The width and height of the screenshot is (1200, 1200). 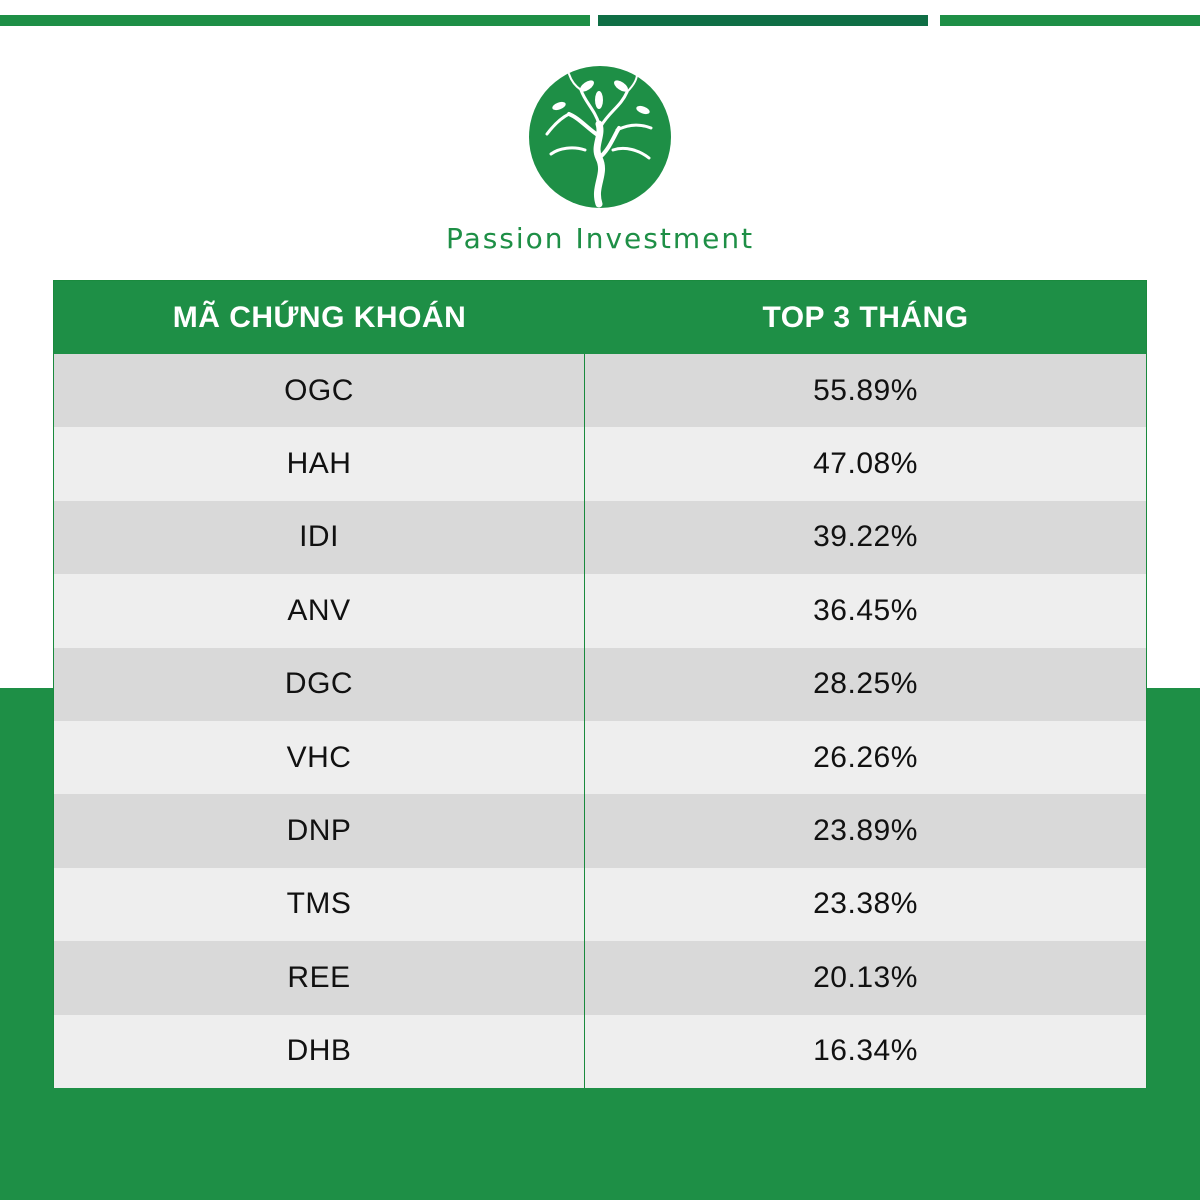 What do you see at coordinates (319, 1051) in the screenshot?
I see `ticker-cell: DHB` at bounding box center [319, 1051].